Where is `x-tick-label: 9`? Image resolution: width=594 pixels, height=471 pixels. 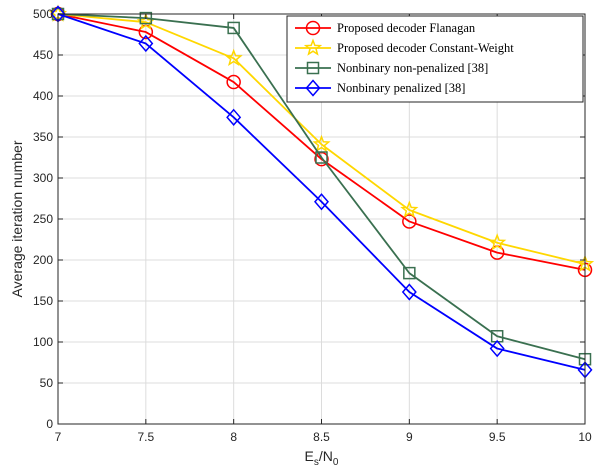 x-tick-label: 9 is located at coordinates (409, 437).